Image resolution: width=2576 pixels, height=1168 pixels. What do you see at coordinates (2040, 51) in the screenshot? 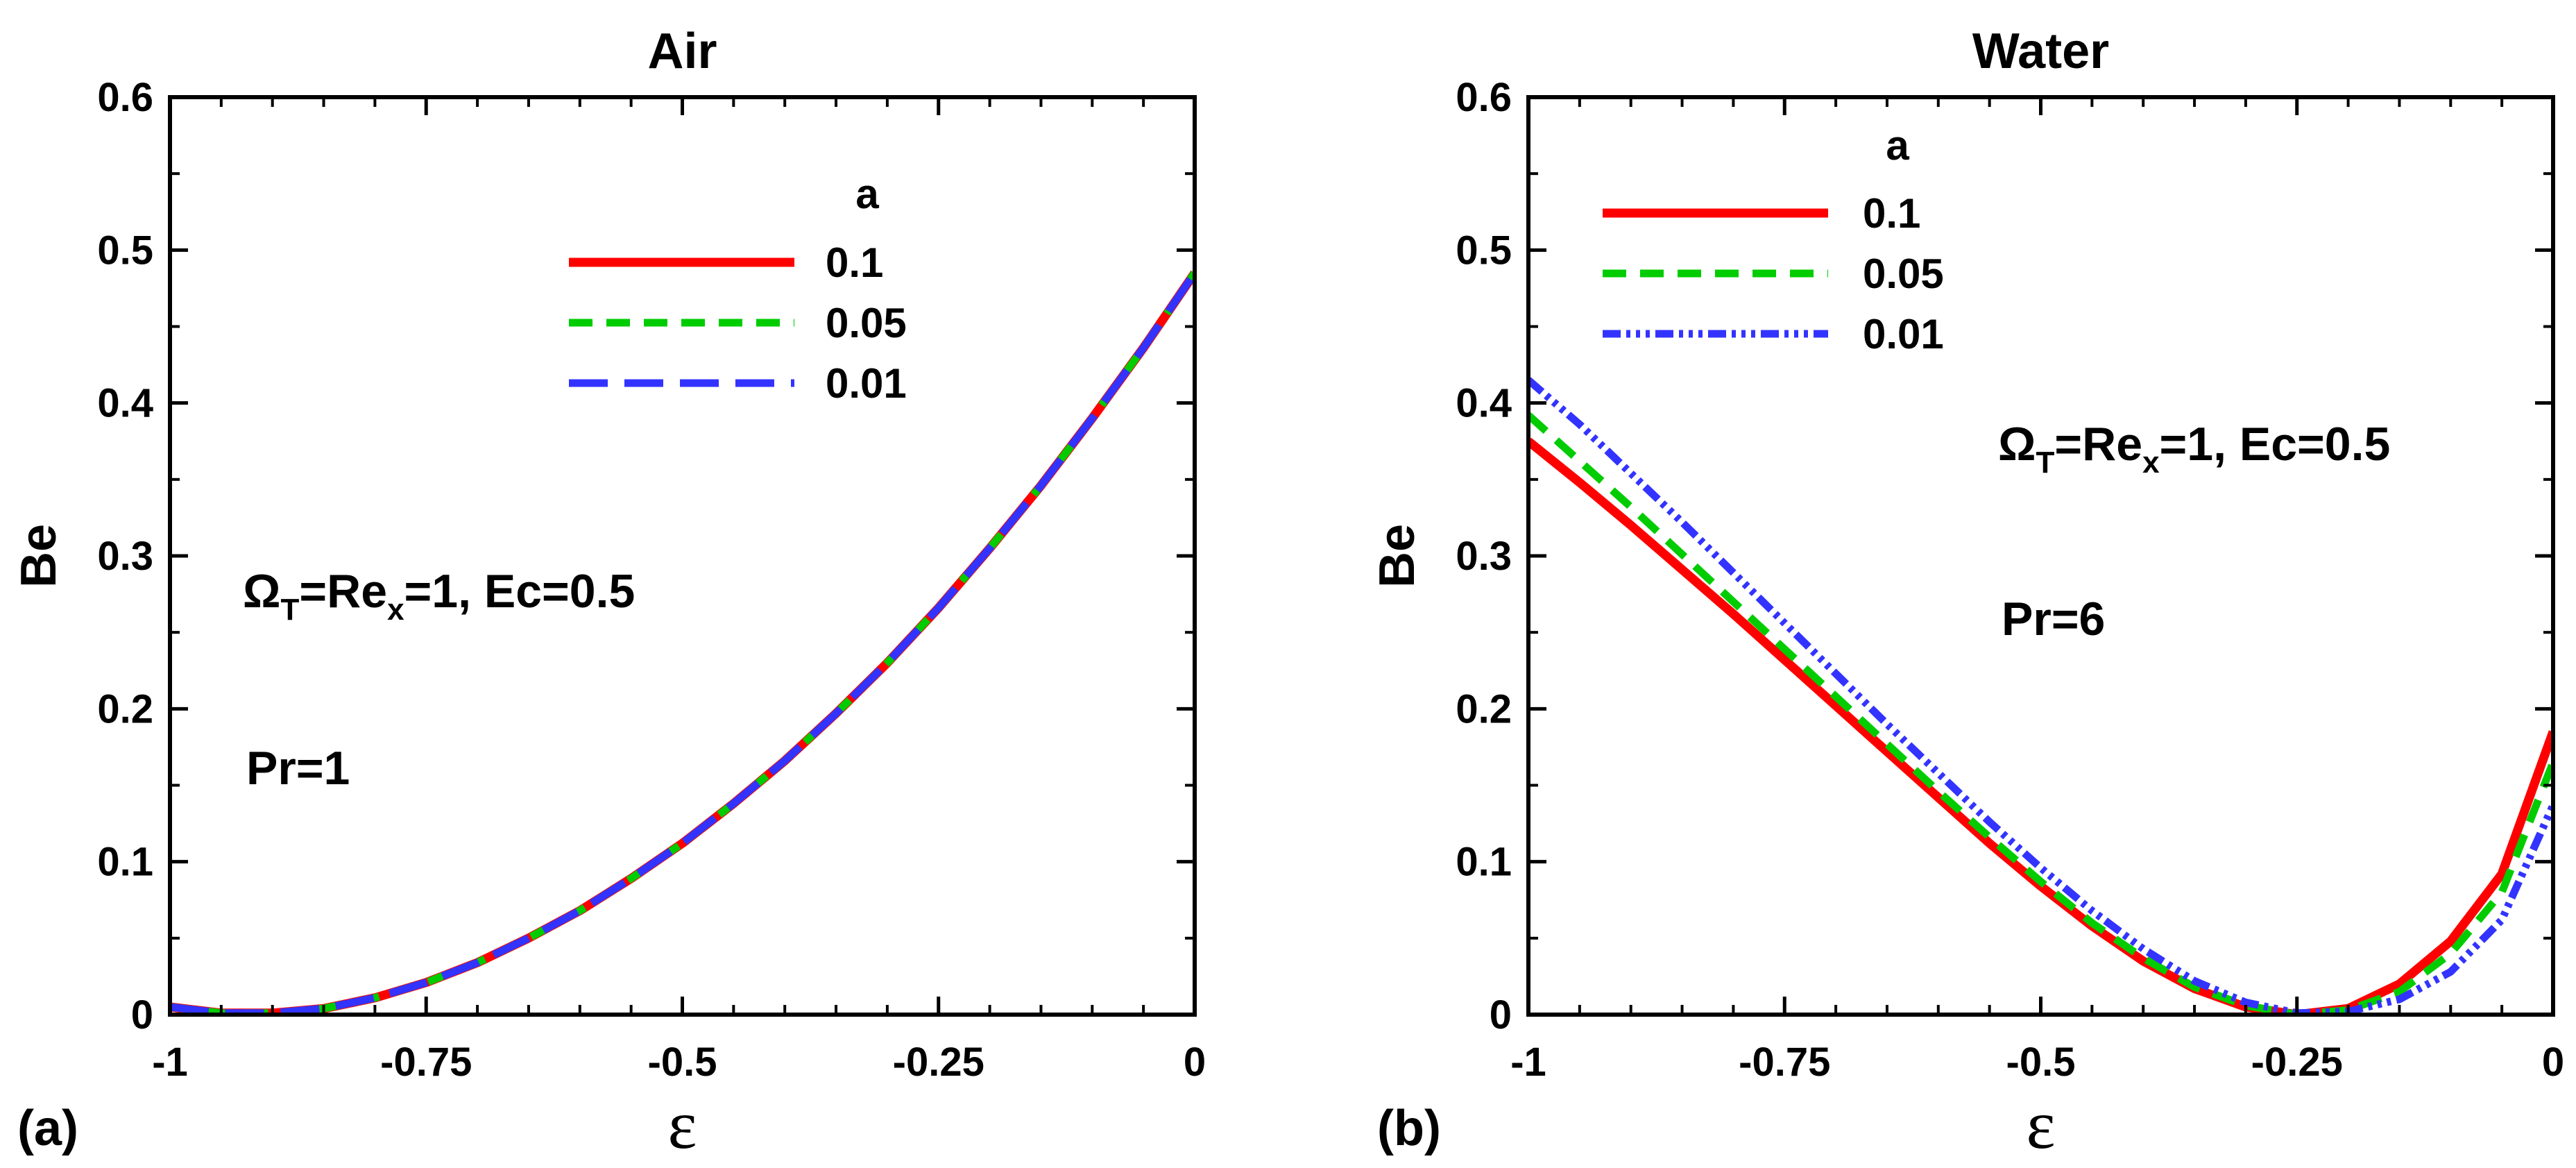
I see `chart-title: Water` at bounding box center [2040, 51].